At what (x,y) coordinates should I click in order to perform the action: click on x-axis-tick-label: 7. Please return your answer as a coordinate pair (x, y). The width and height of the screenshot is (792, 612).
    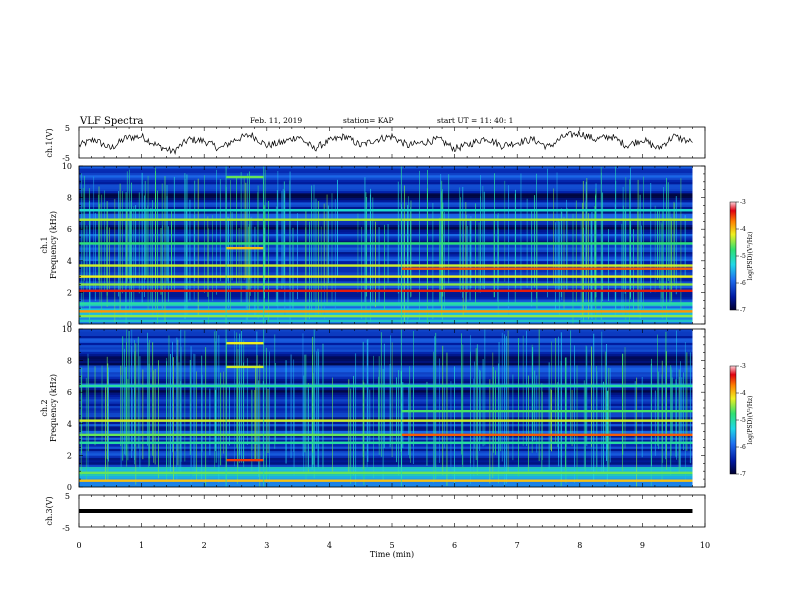
    Looking at the image, I should click on (517, 545).